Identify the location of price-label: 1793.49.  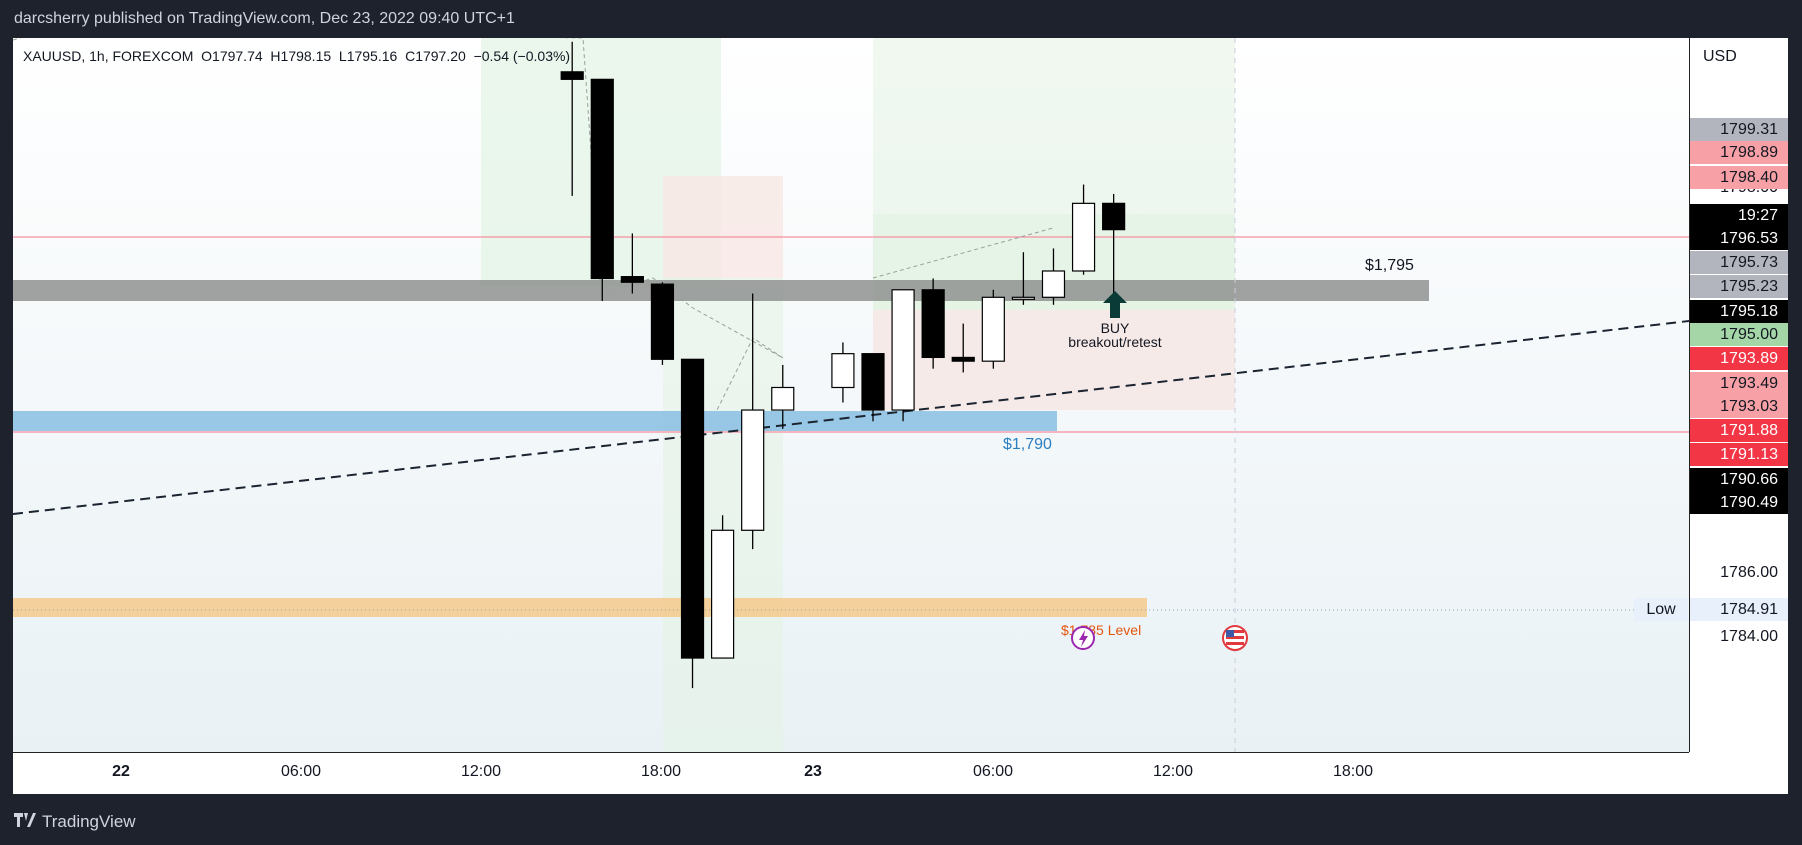
(1739, 383).